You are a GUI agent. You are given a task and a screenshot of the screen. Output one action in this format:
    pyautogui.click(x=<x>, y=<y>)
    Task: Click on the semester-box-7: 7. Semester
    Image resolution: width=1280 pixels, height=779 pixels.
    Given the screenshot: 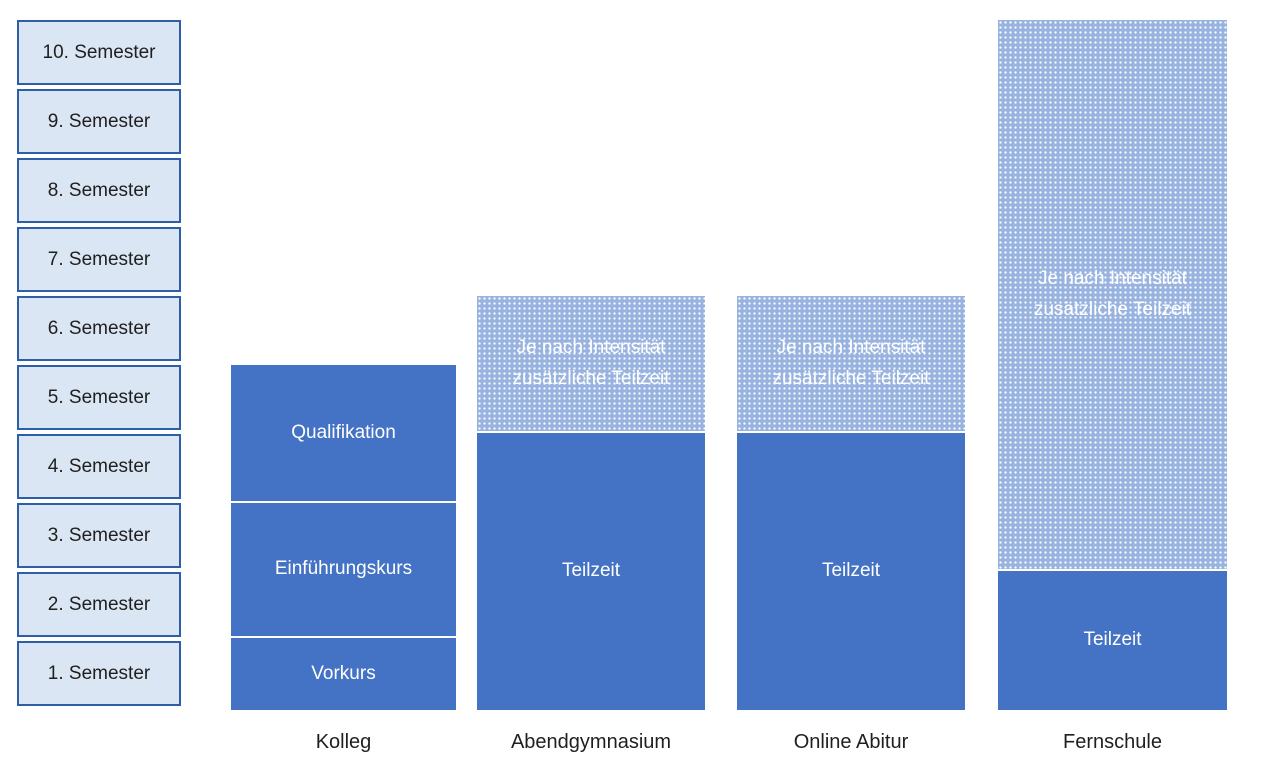 What is the action you would take?
    pyautogui.click(x=99, y=259)
    